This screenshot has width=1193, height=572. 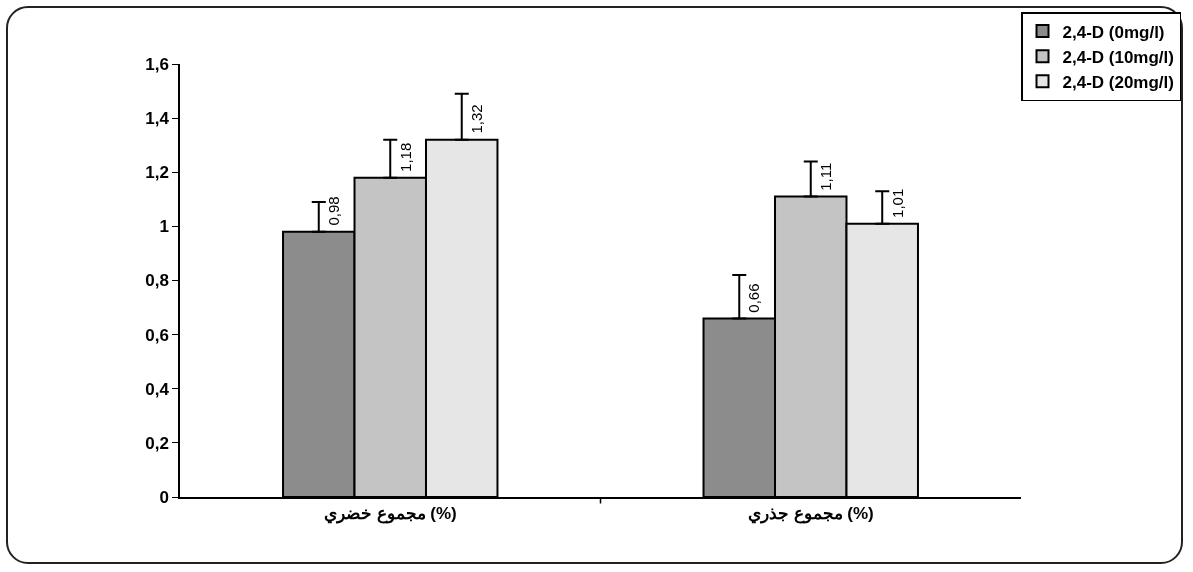 I want to click on legend-label: 2,4-D (20mg/l), so click(x=1118, y=82).